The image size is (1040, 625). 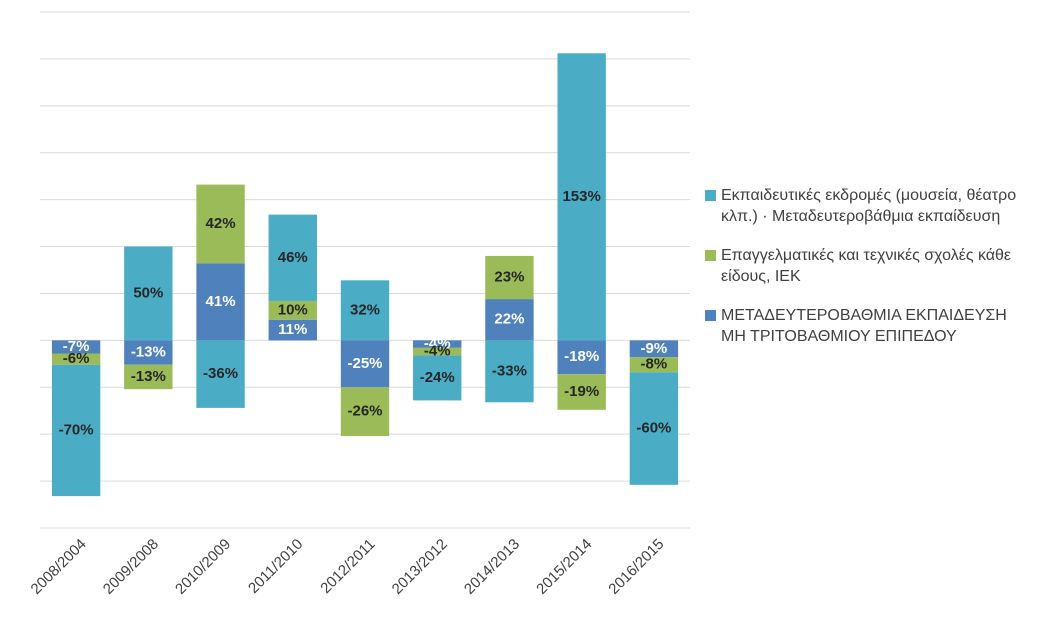 I want to click on value-label: 153%, so click(x=581, y=196).